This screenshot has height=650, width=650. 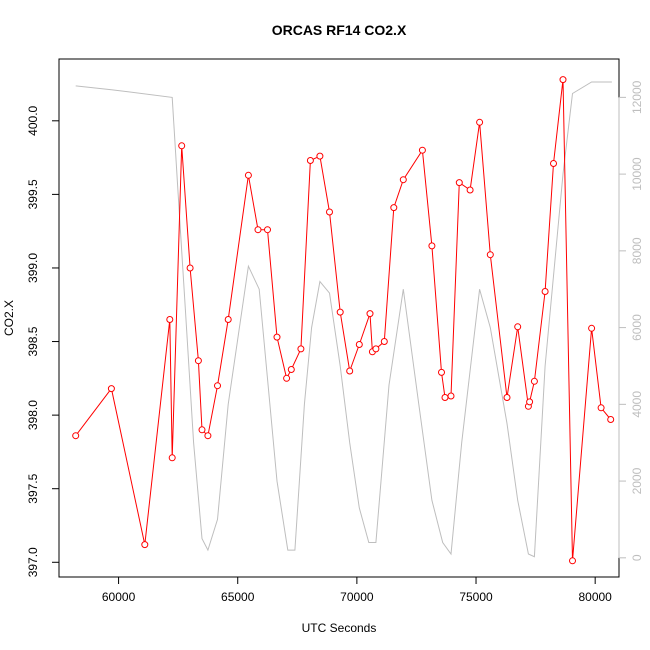 I want to click on y-tick-label: 398.5, so click(x=33, y=341).